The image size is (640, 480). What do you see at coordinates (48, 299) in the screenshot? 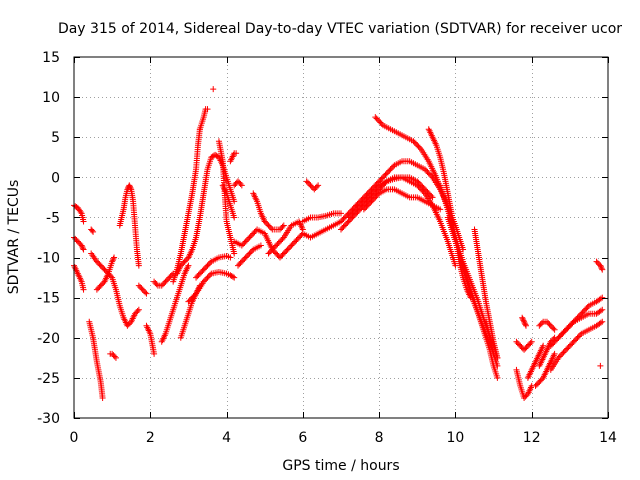
I see `y-tick-label: -15` at bounding box center [48, 299].